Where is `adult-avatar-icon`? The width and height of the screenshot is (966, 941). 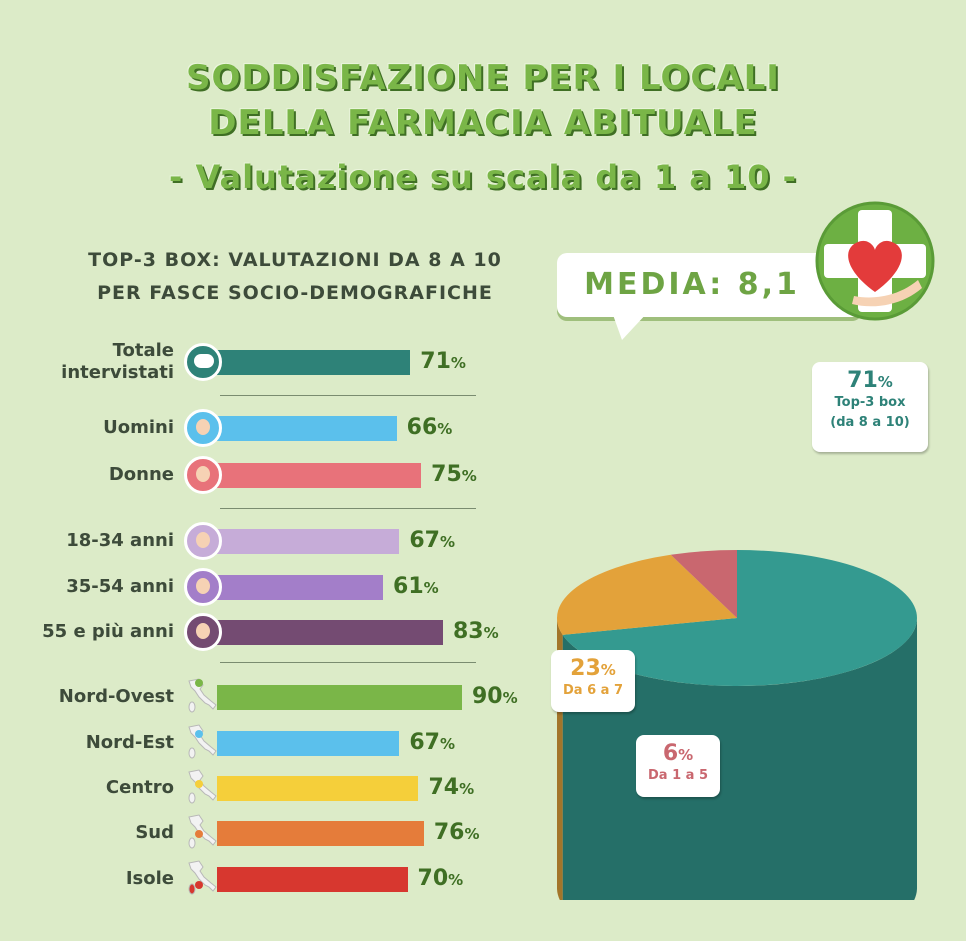 adult-avatar-icon is located at coordinates (203, 587).